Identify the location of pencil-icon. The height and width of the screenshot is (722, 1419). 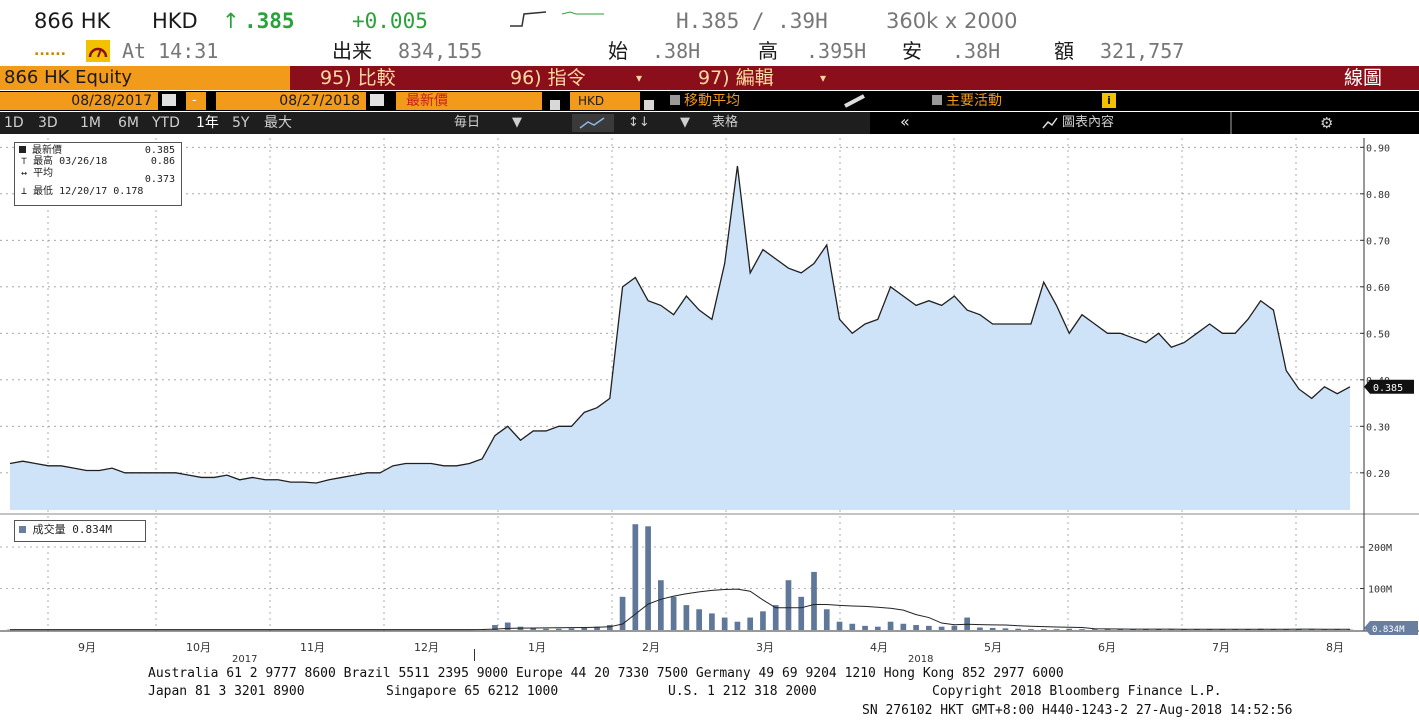
(855, 101).